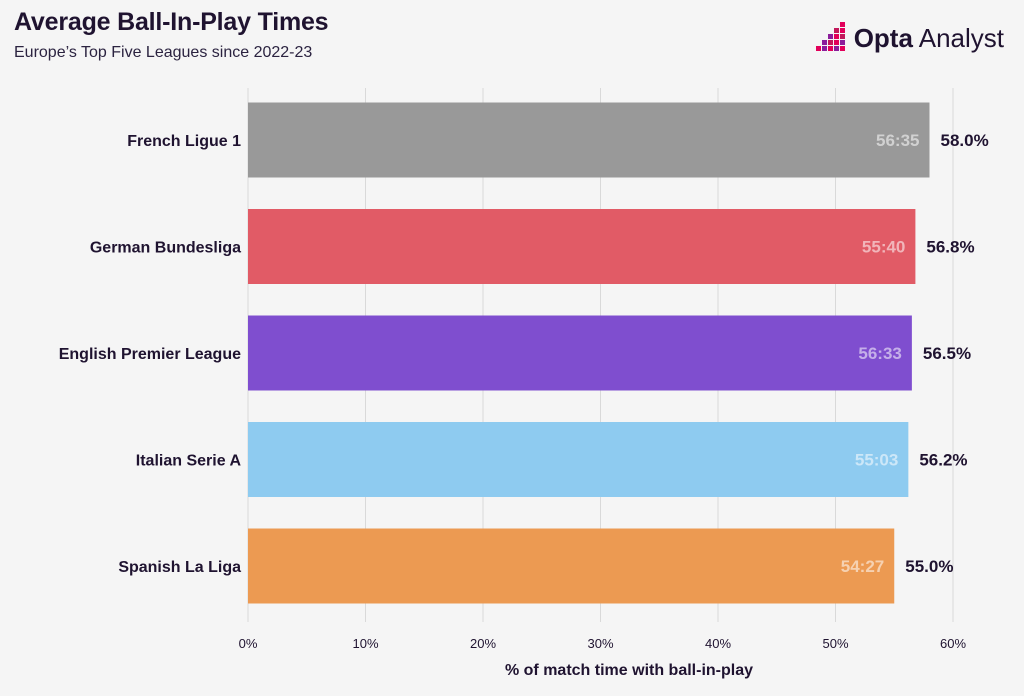 The height and width of the screenshot is (696, 1024). Describe the element at coordinates (189, 461) in the screenshot. I see `category-label: Italian Serie A` at that location.